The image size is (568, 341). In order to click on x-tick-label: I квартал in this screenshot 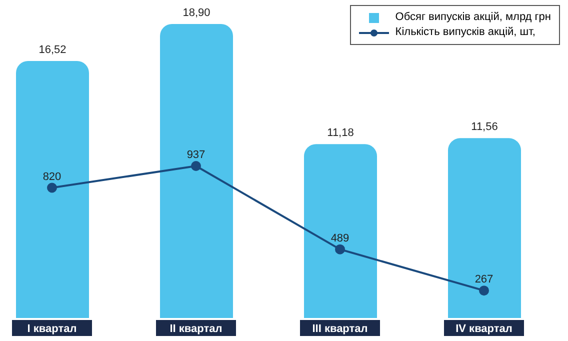, I will do `click(52, 329)`.